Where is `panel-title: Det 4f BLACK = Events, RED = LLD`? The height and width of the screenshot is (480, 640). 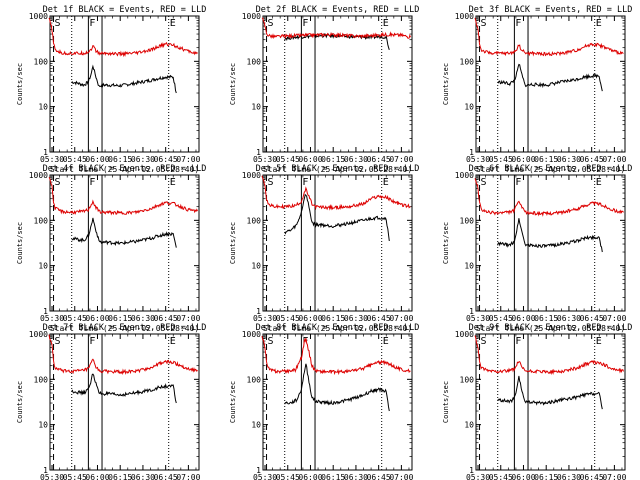
panel-title: Det 4f BLACK = Events, RED = LLD is located at coordinates (125, 169).